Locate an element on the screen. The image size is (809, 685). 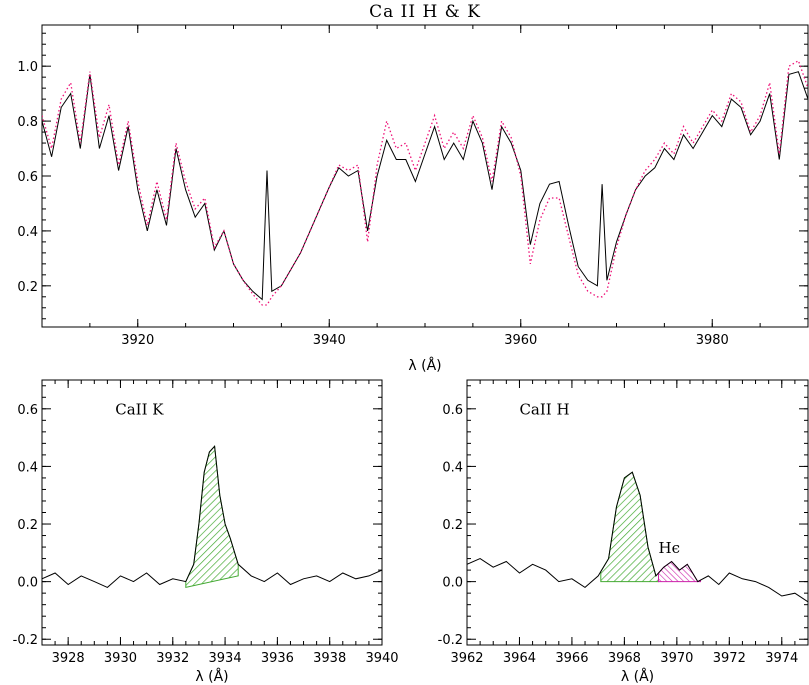
x-tick-label: 3960 is located at coordinates (520, 340).